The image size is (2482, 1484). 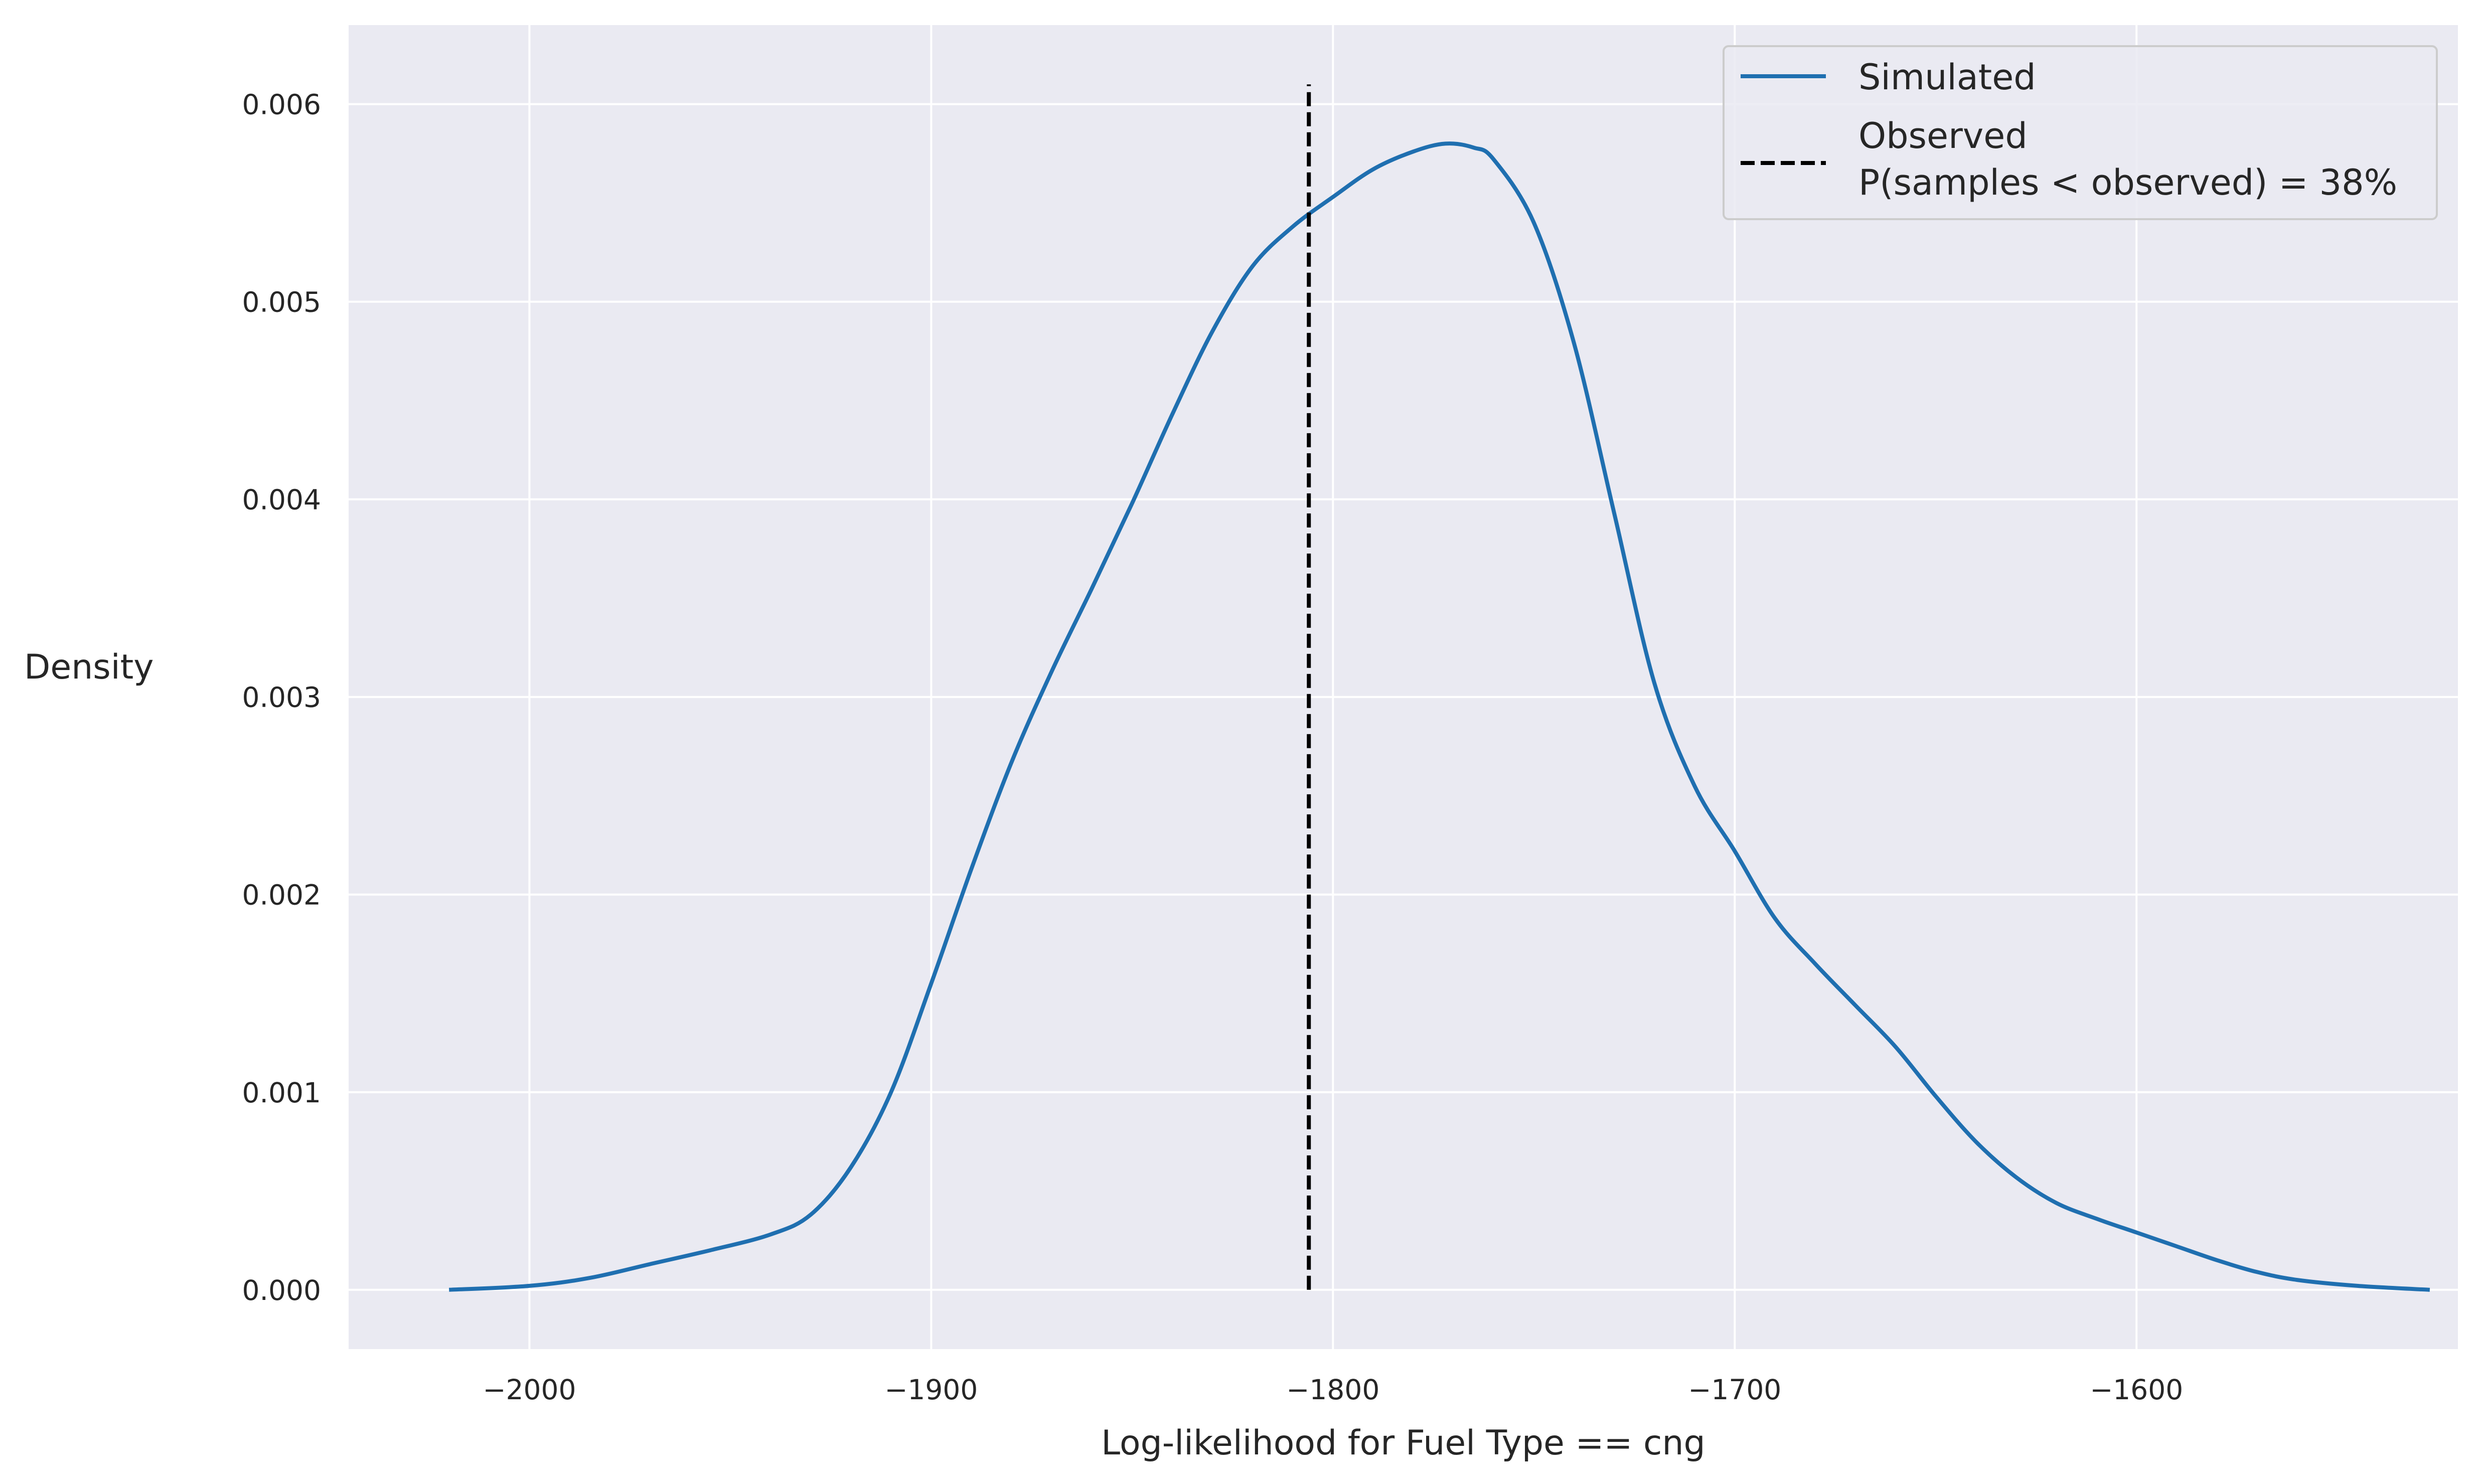 What do you see at coordinates (89, 667) in the screenshot?
I see `y-axis-label: Density` at bounding box center [89, 667].